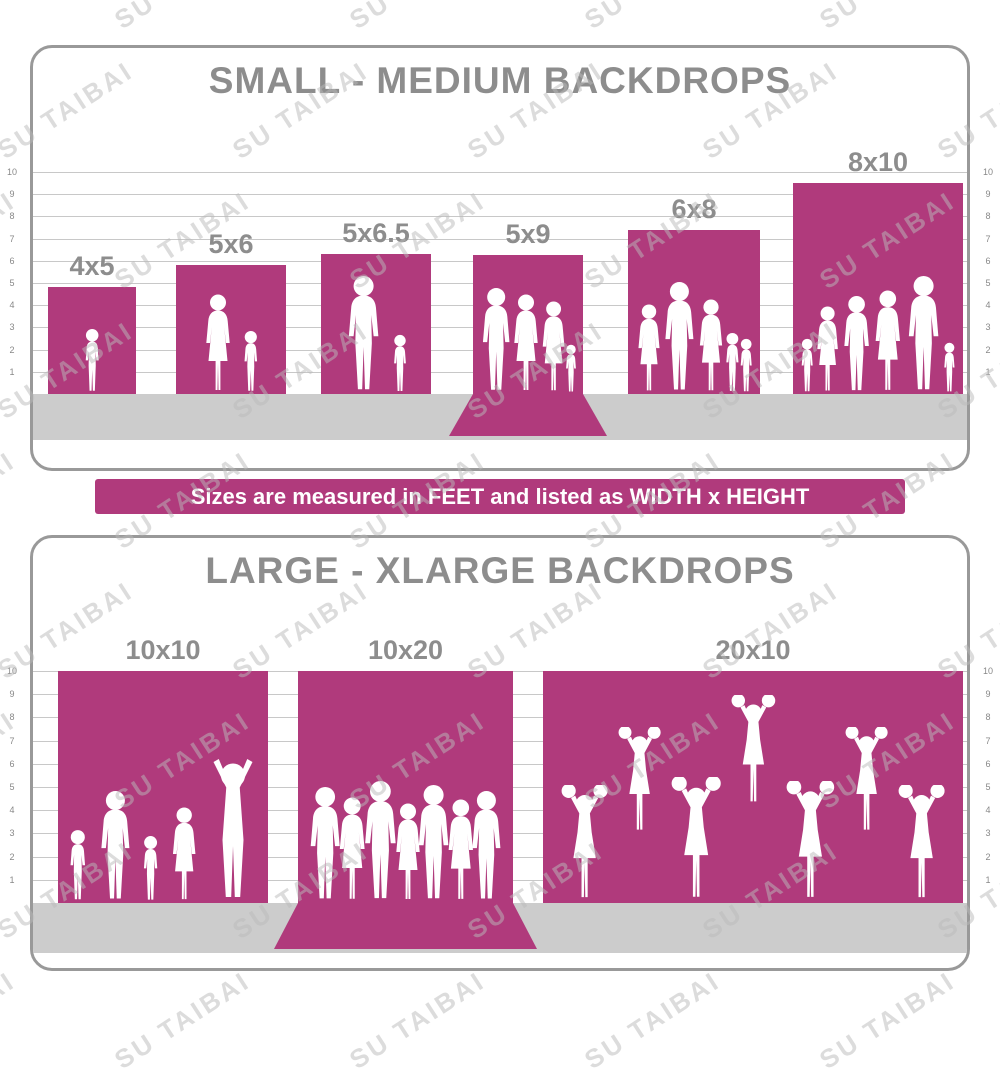 The height and width of the screenshot is (1076, 1000). I want to click on boy-silhouette, so click(399, 362).